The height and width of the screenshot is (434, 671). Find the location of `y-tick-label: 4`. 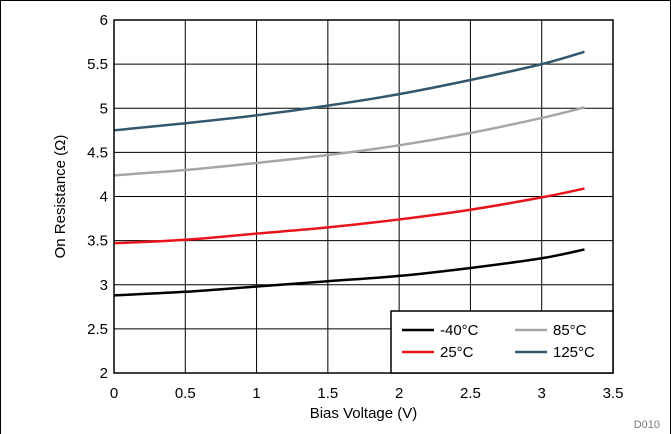

y-tick-label: 4 is located at coordinates (104, 197).